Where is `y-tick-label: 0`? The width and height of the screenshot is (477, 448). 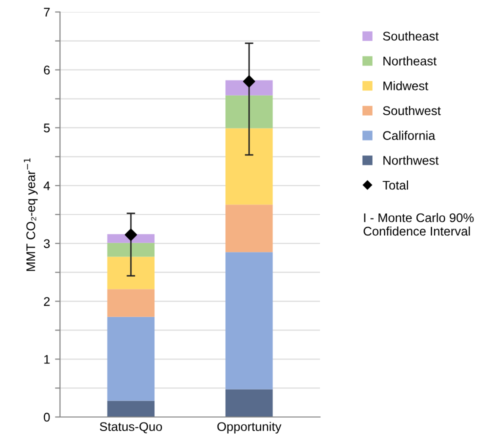 y-tick-label: 0 is located at coordinates (47, 417).